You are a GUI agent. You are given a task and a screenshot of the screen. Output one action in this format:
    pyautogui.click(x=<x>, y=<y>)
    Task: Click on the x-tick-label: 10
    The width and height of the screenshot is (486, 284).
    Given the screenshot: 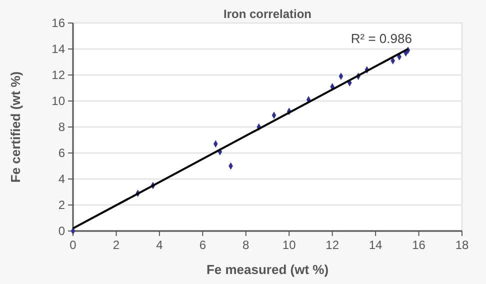 What is the action you would take?
    pyautogui.click(x=289, y=245)
    